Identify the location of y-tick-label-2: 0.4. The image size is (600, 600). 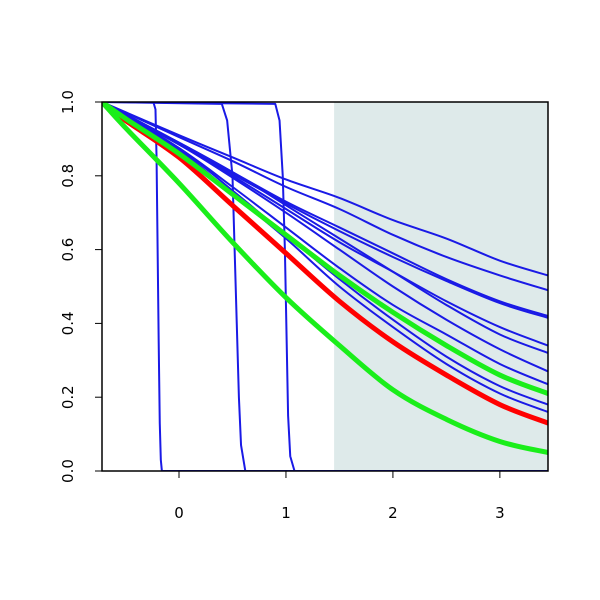
(68, 323).